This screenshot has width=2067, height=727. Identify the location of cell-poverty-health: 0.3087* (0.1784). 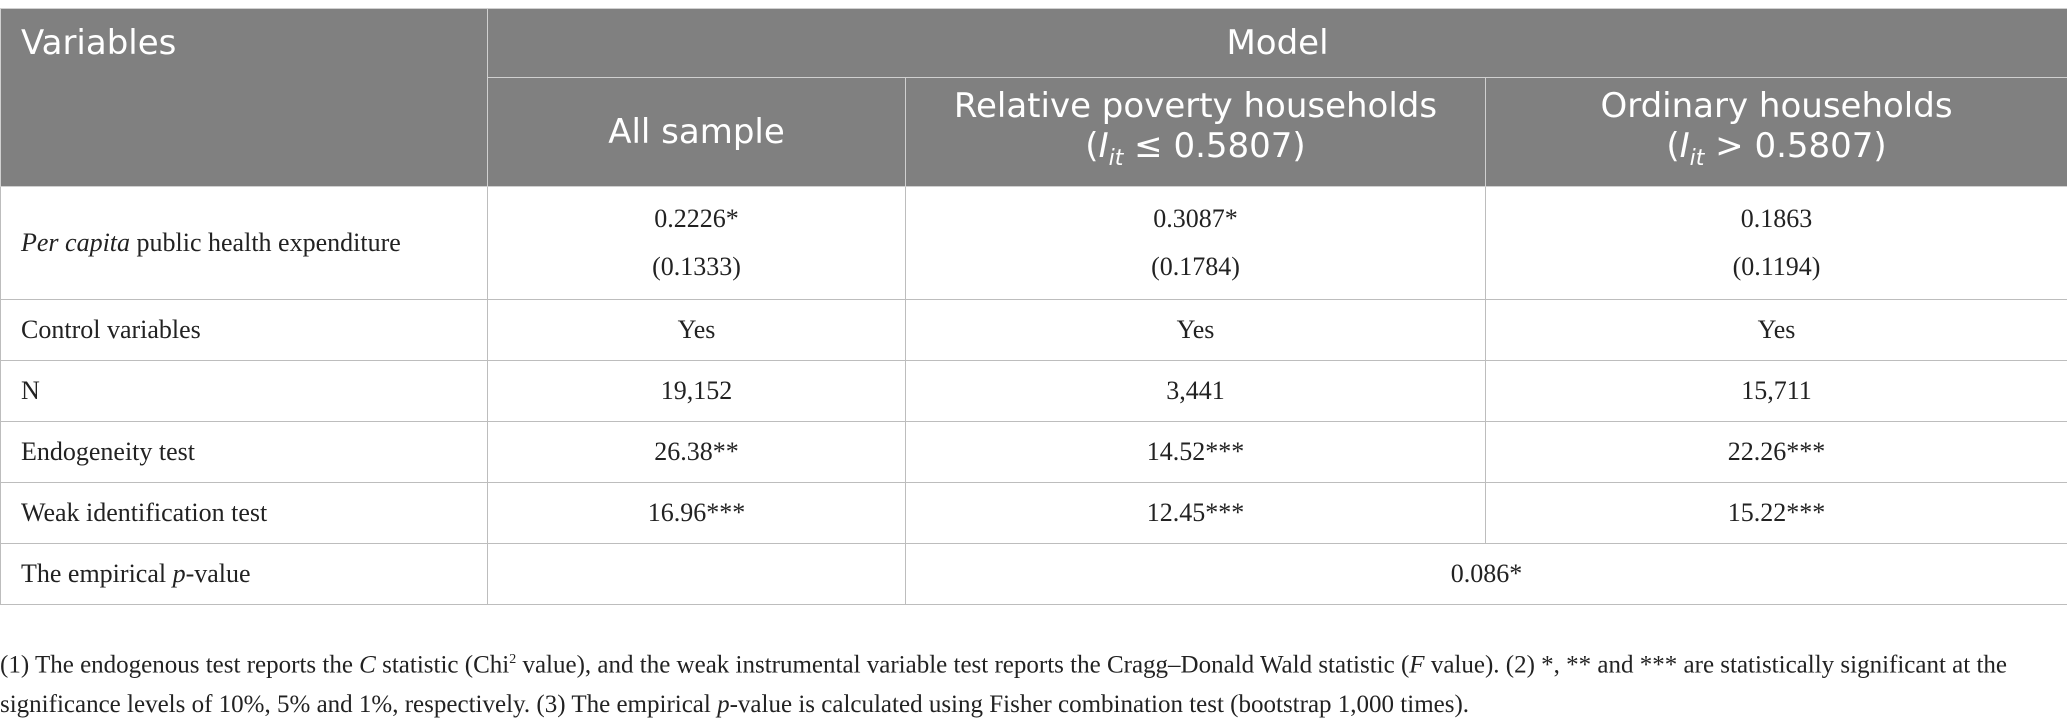
(1195, 243).